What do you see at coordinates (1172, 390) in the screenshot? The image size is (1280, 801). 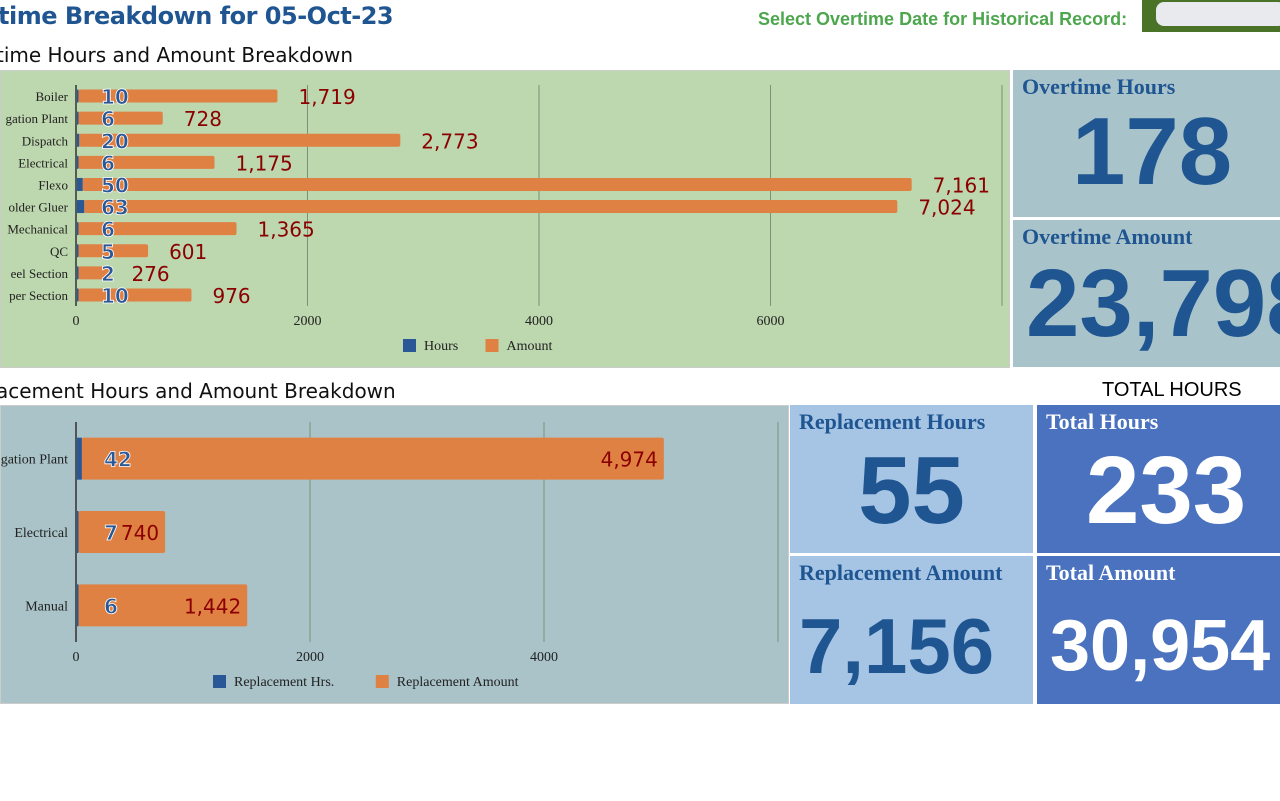 I see `total-hours-header: TOTAL HOURS` at bounding box center [1172, 390].